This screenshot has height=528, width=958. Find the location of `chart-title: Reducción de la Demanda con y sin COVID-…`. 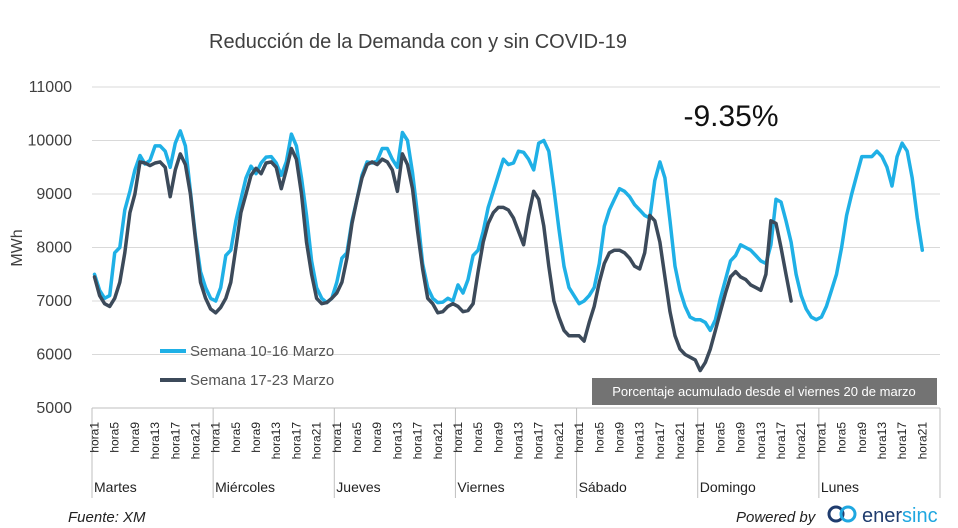

chart-title: Reducción de la Demanda con y sin COVID-… is located at coordinates (418, 42).